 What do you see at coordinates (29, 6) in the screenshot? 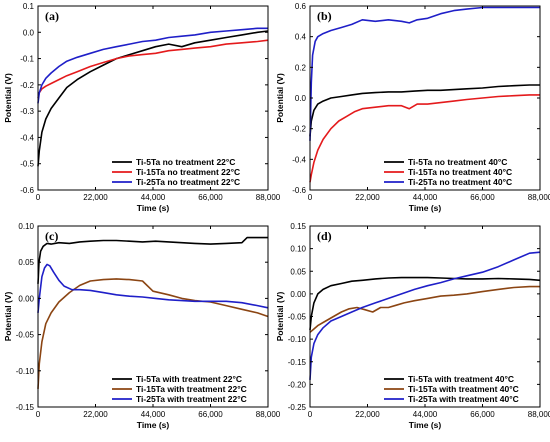
I see `panel-a-y-tick-label: 0.1` at bounding box center [29, 6].